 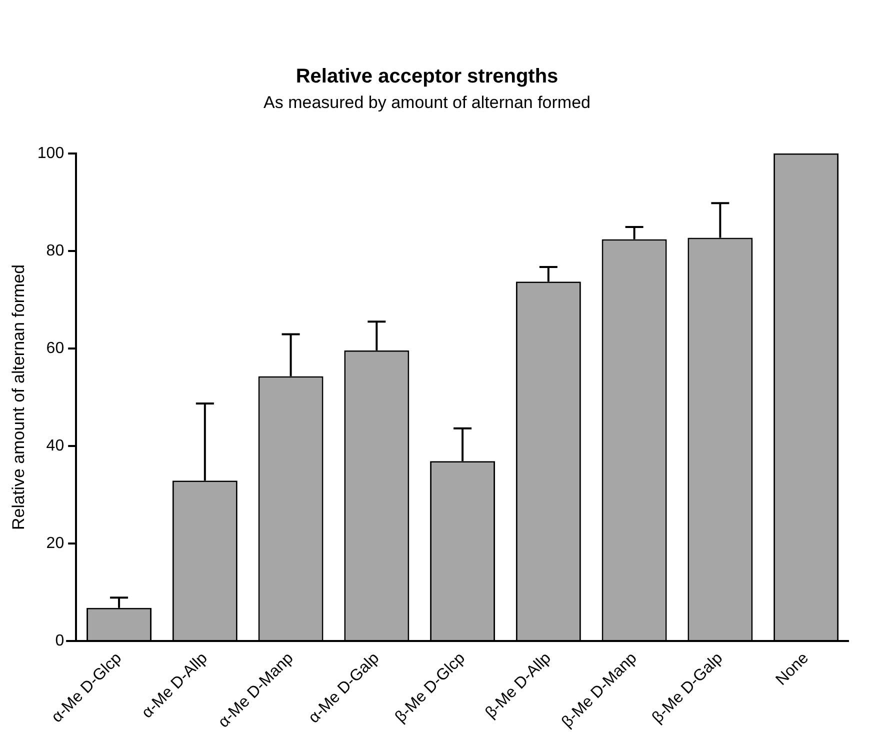 What do you see at coordinates (55, 251) in the screenshot?
I see `y-tick-label: 80` at bounding box center [55, 251].